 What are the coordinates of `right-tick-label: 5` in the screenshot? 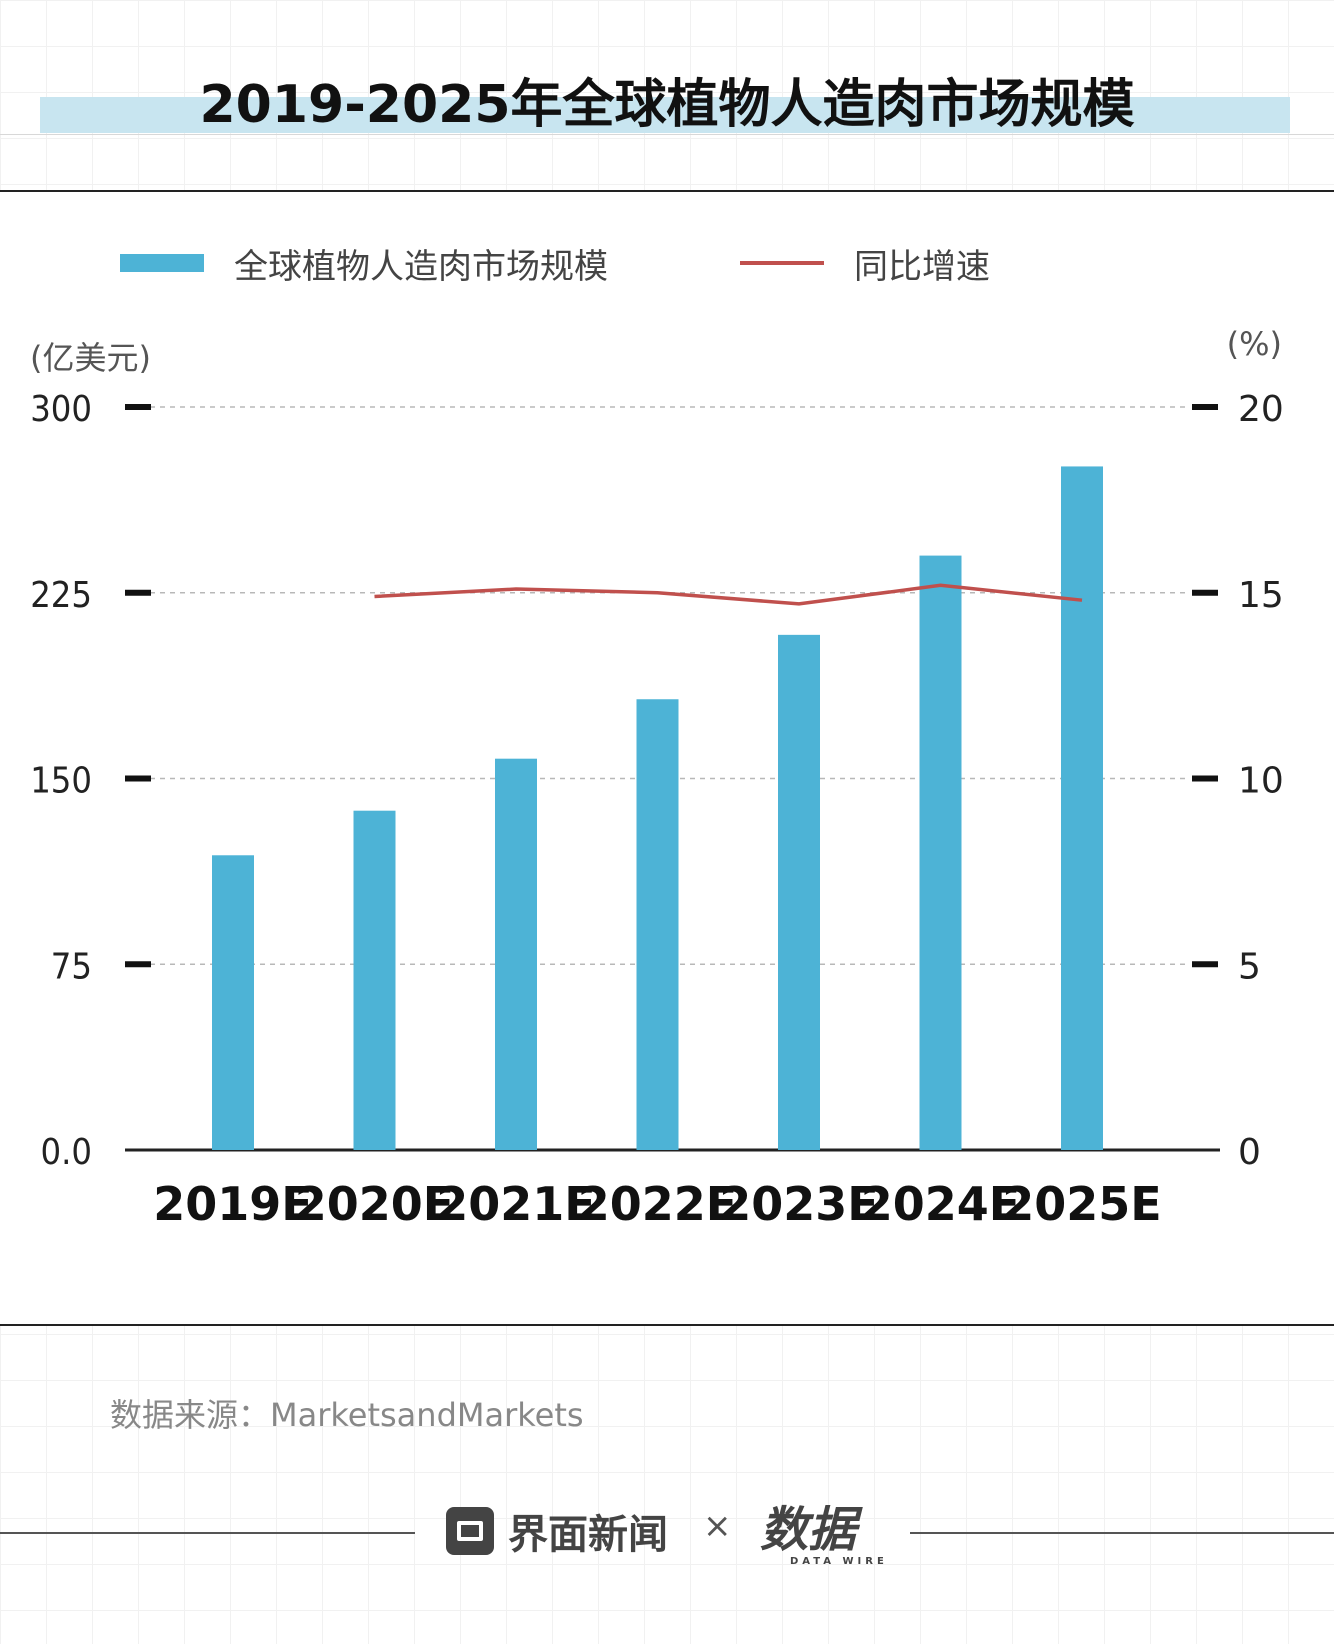 It's located at (1249, 966).